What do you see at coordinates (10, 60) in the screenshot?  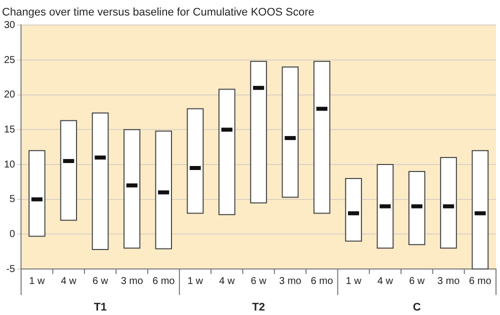 I see `y-tick-label: 25` at bounding box center [10, 60].